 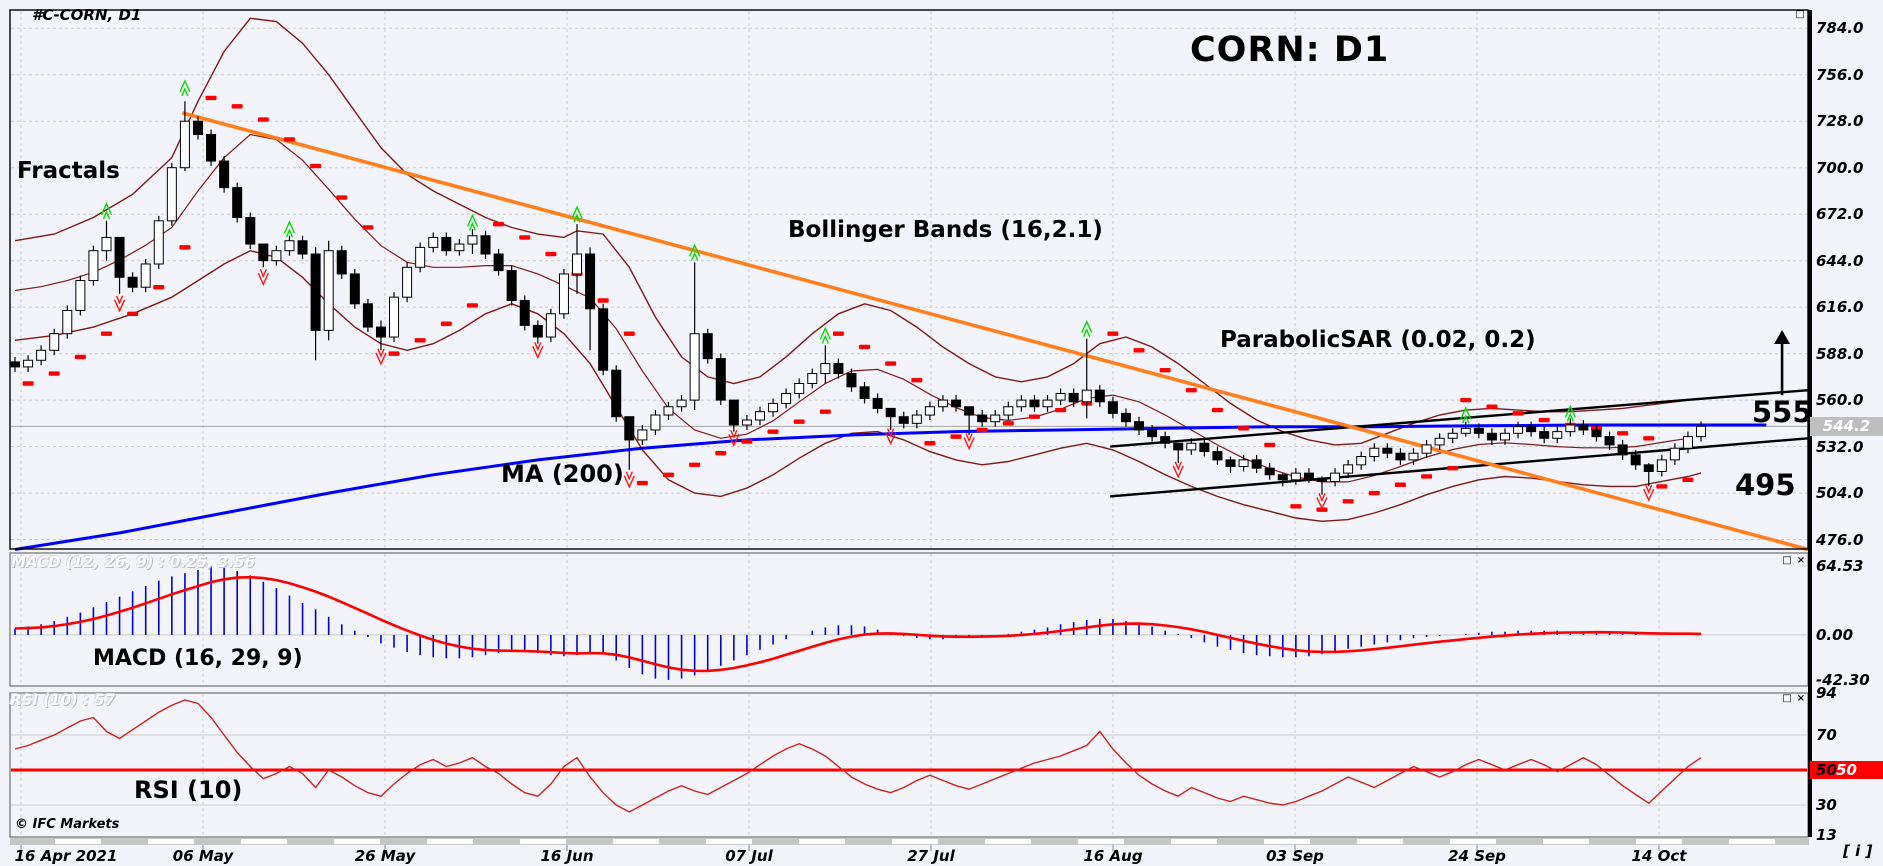 I want to click on time-axis-label: 27 Jul, so click(x=931, y=856).